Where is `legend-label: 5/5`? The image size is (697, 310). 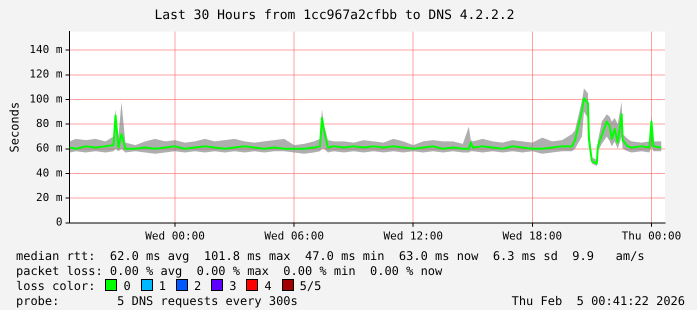
legend-label: 5/5 is located at coordinates (311, 286).